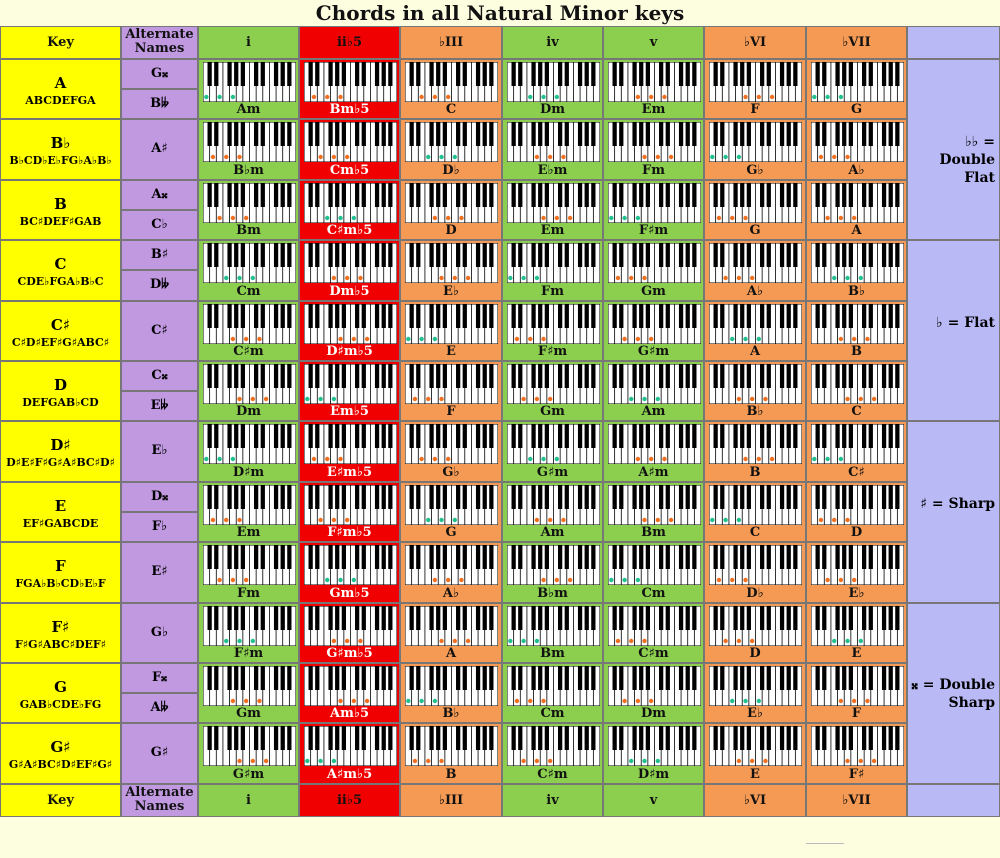 The image size is (1000, 858). Describe the element at coordinates (653, 110) in the screenshot. I see `chord-name: Em` at that location.